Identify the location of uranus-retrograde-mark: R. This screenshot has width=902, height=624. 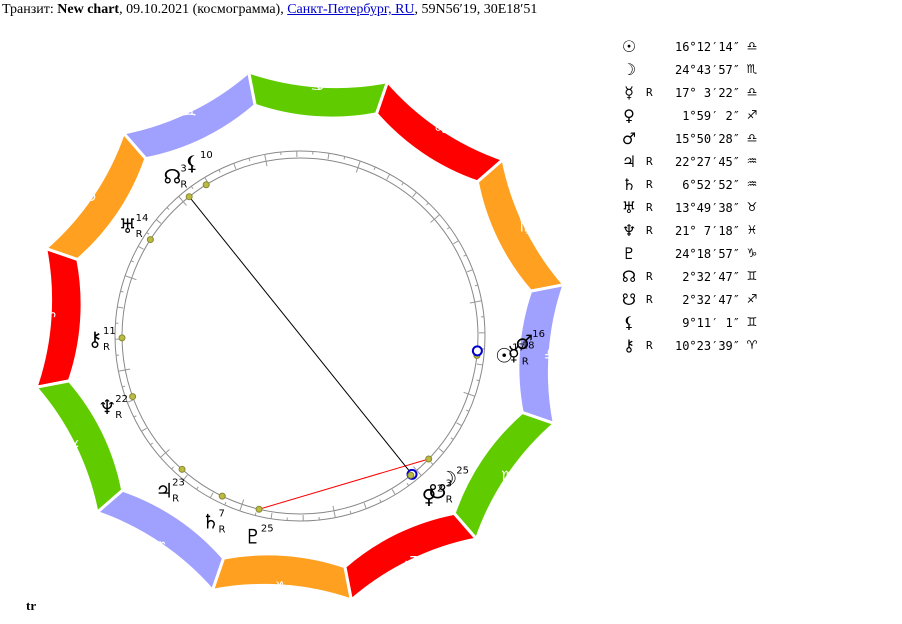
(139, 234).